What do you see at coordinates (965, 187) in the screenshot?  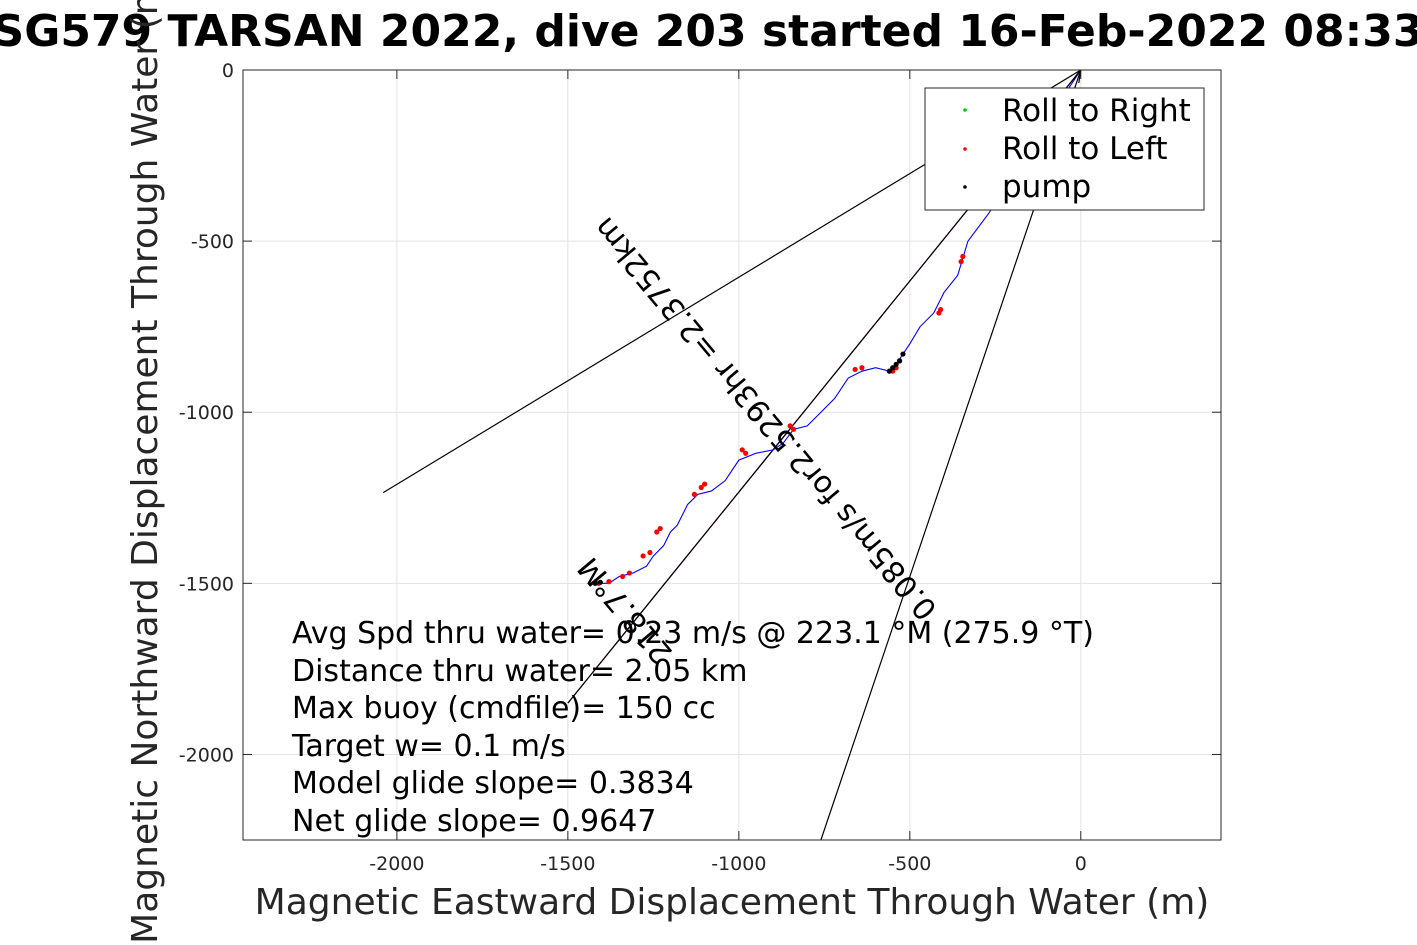 I see `legend-marker-pump` at bounding box center [965, 187].